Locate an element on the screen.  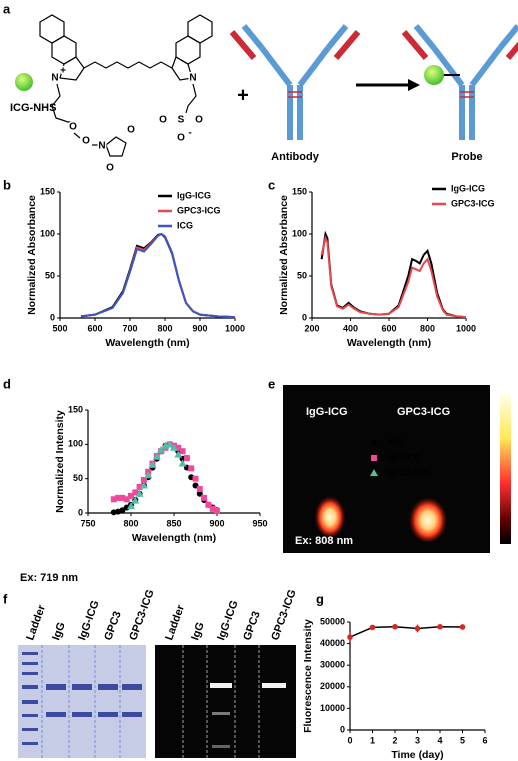
image-label: GPC3-ICG is located at coordinates (423, 412).